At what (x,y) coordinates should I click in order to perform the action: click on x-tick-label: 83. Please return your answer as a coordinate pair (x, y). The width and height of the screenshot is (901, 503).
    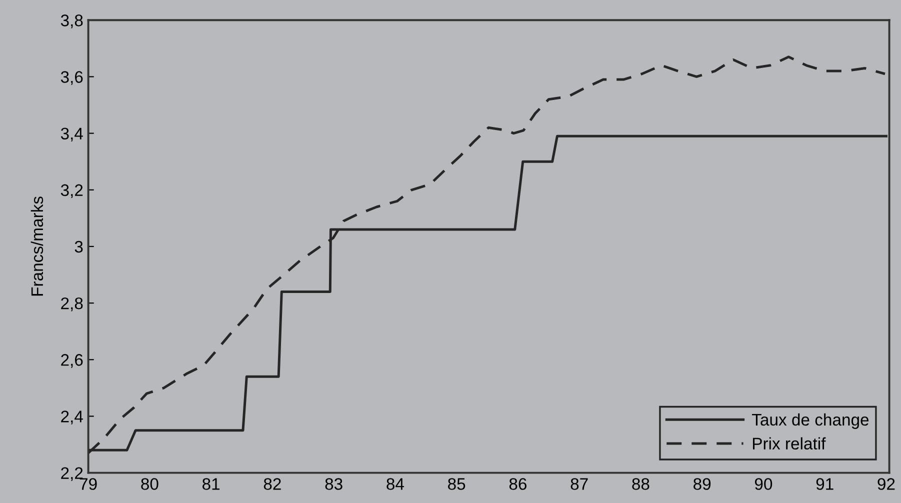
    Looking at the image, I should click on (333, 484).